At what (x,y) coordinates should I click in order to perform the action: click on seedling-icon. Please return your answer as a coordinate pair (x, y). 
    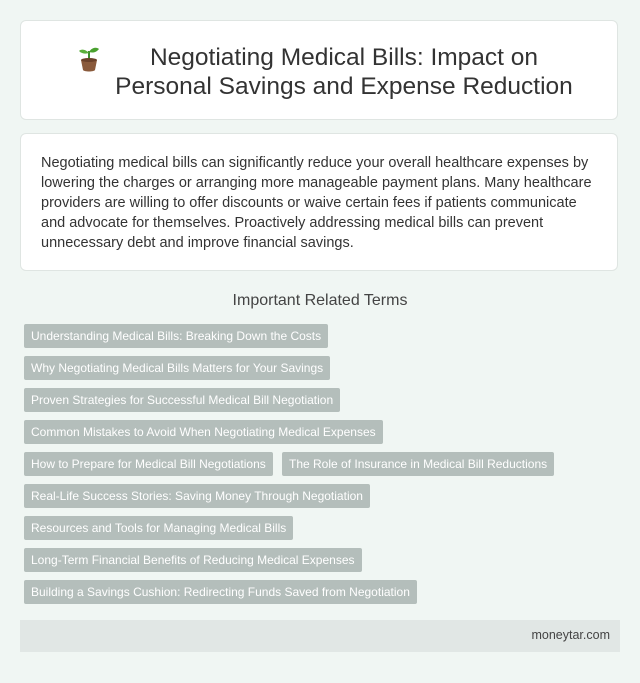
    Looking at the image, I should click on (89, 59).